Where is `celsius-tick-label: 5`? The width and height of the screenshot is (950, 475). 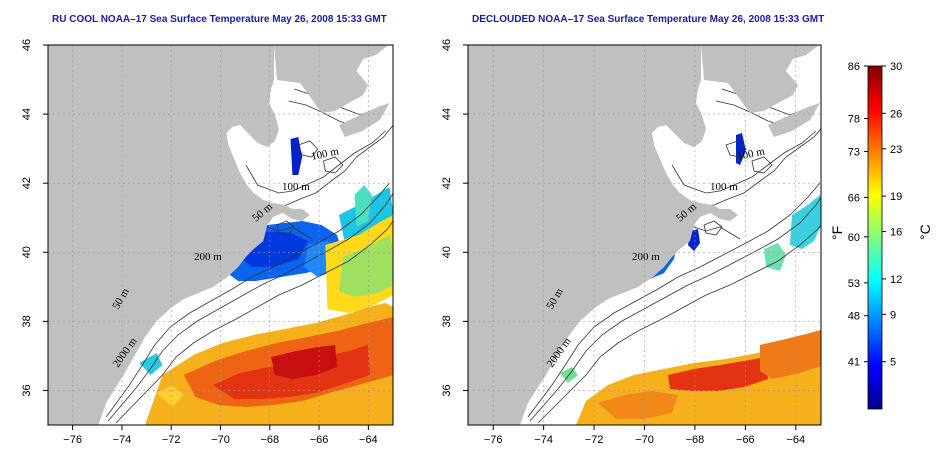
celsius-tick-label: 5 is located at coordinates (893, 363).